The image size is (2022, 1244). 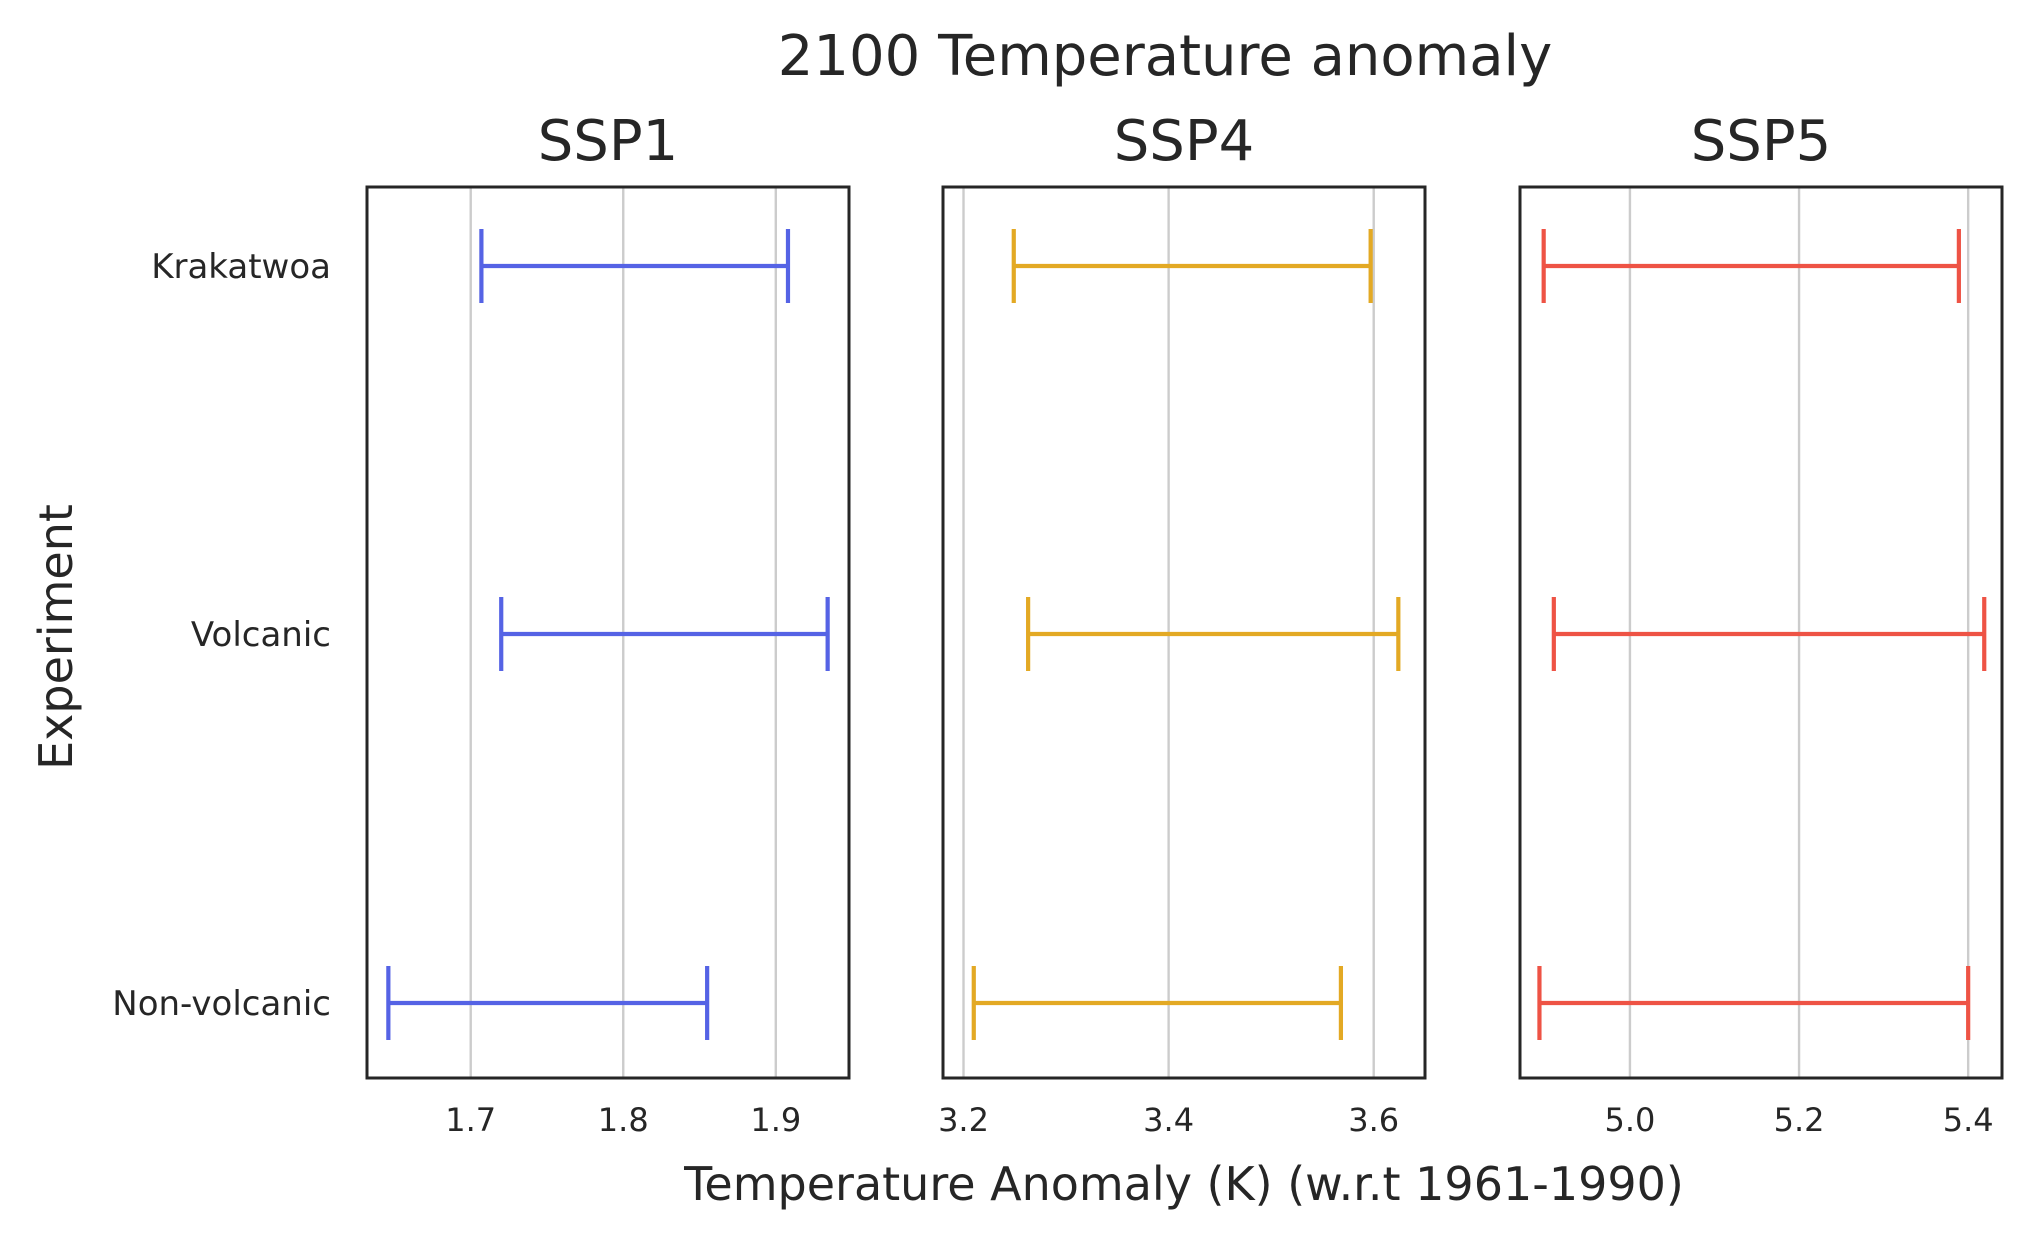 What do you see at coordinates (963, 1120) in the screenshot?
I see `x-tick-label: 3.2` at bounding box center [963, 1120].